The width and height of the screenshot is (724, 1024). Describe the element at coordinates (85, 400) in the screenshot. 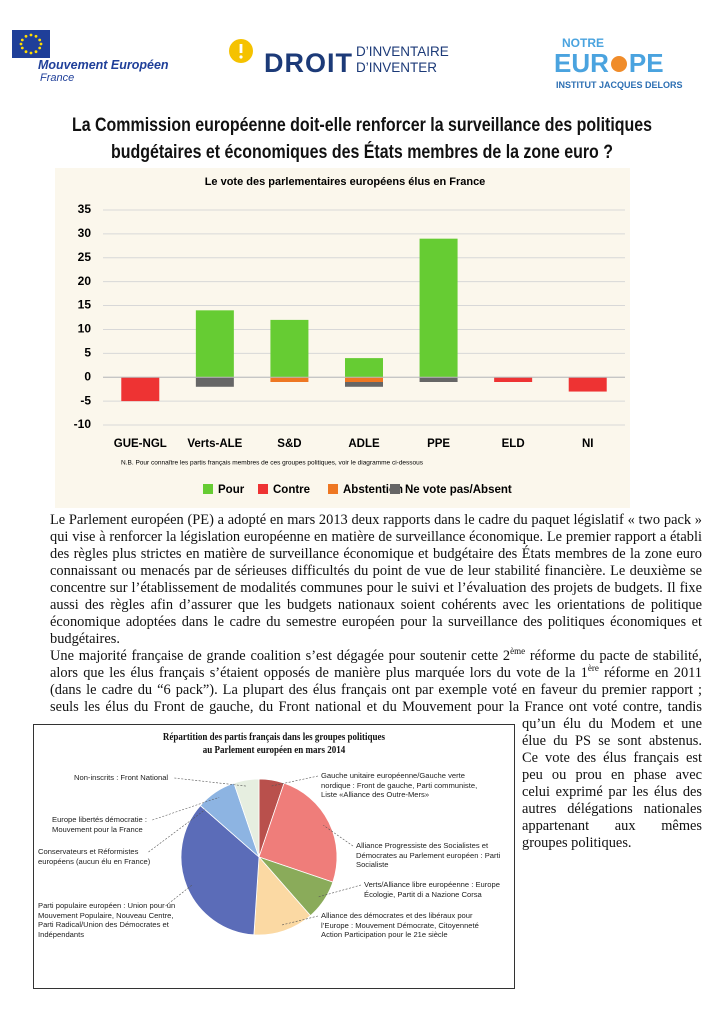

I see `y-tick-label: -5` at that location.